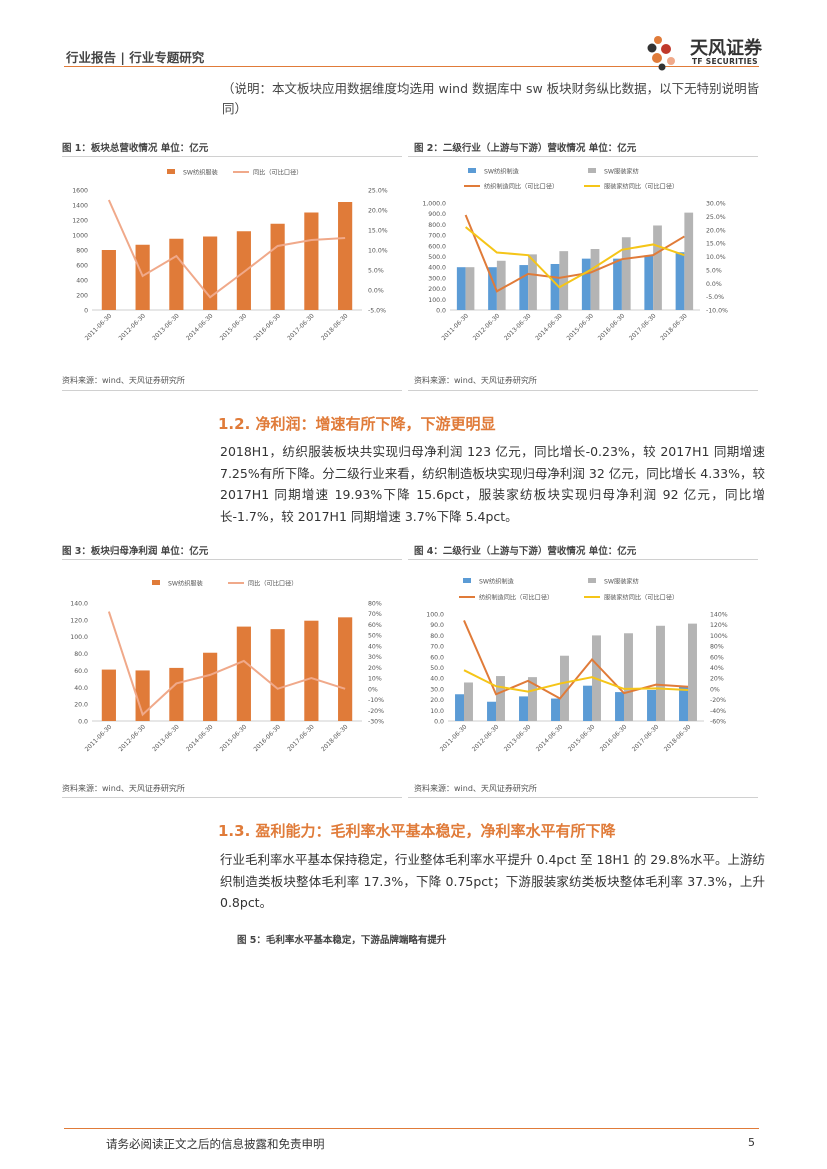 This screenshot has width=827, height=1169. What do you see at coordinates (376, 271) in the screenshot?
I see `y2-tick-label: 5.0%` at bounding box center [376, 271].